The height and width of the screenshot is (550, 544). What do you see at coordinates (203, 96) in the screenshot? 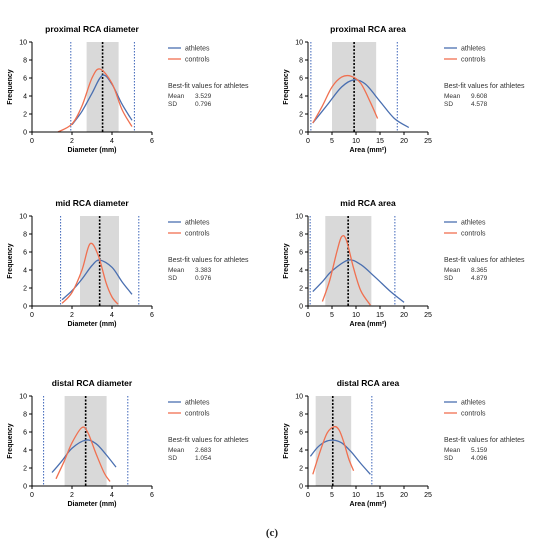
I see `fit-value: 3.529` at bounding box center [203, 96].